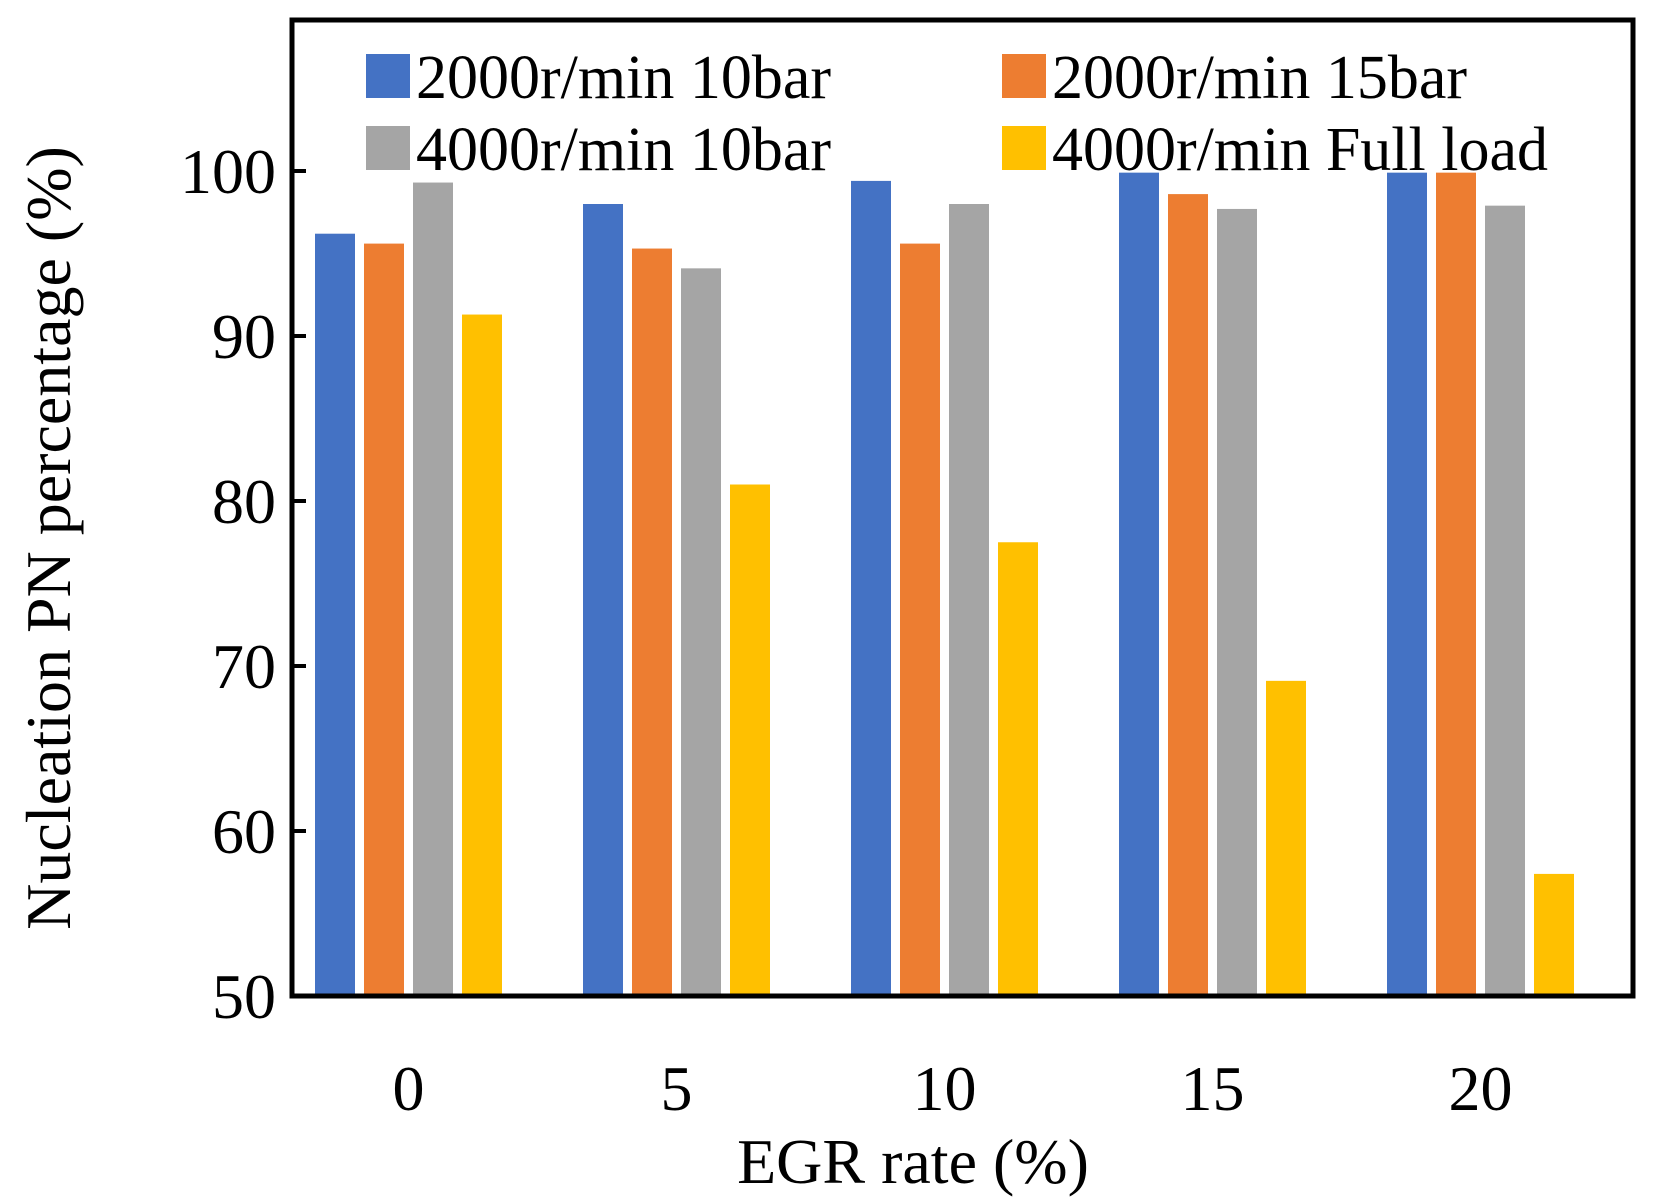 The height and width of the screenshot is (1203, 1654). I want to click on bar-10-series-3: 4000r/min 10bar, 10: 98, so click(969, 600).